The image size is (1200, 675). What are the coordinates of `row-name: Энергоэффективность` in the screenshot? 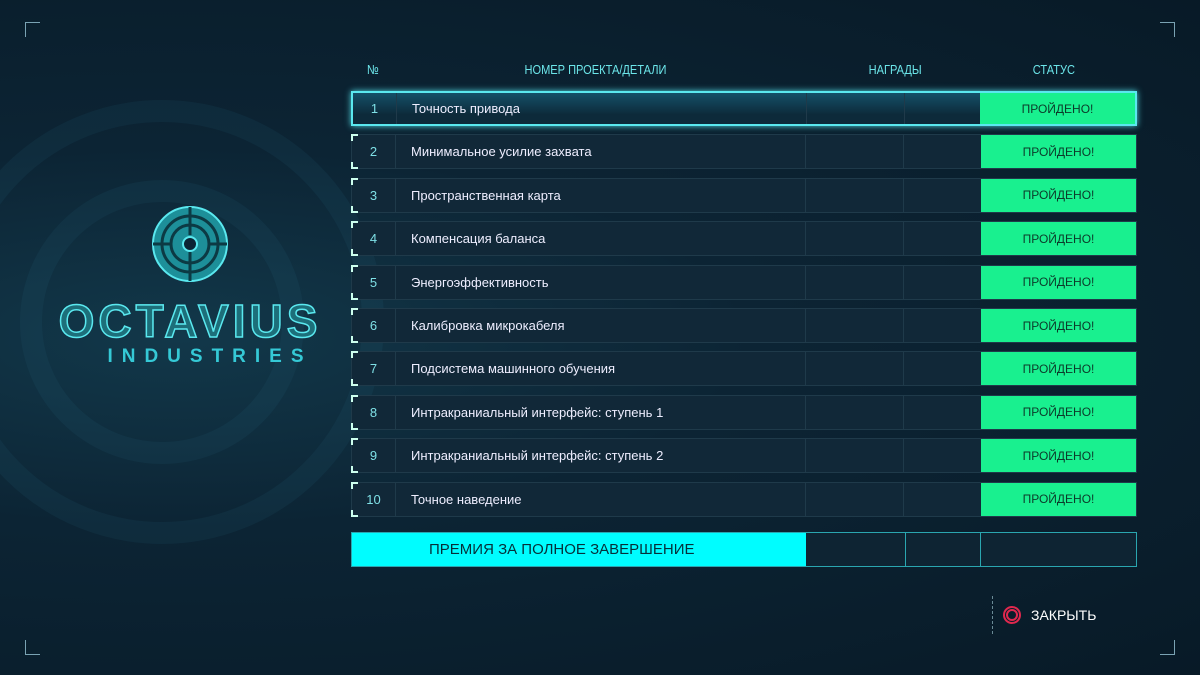 It's located at (601, 282).